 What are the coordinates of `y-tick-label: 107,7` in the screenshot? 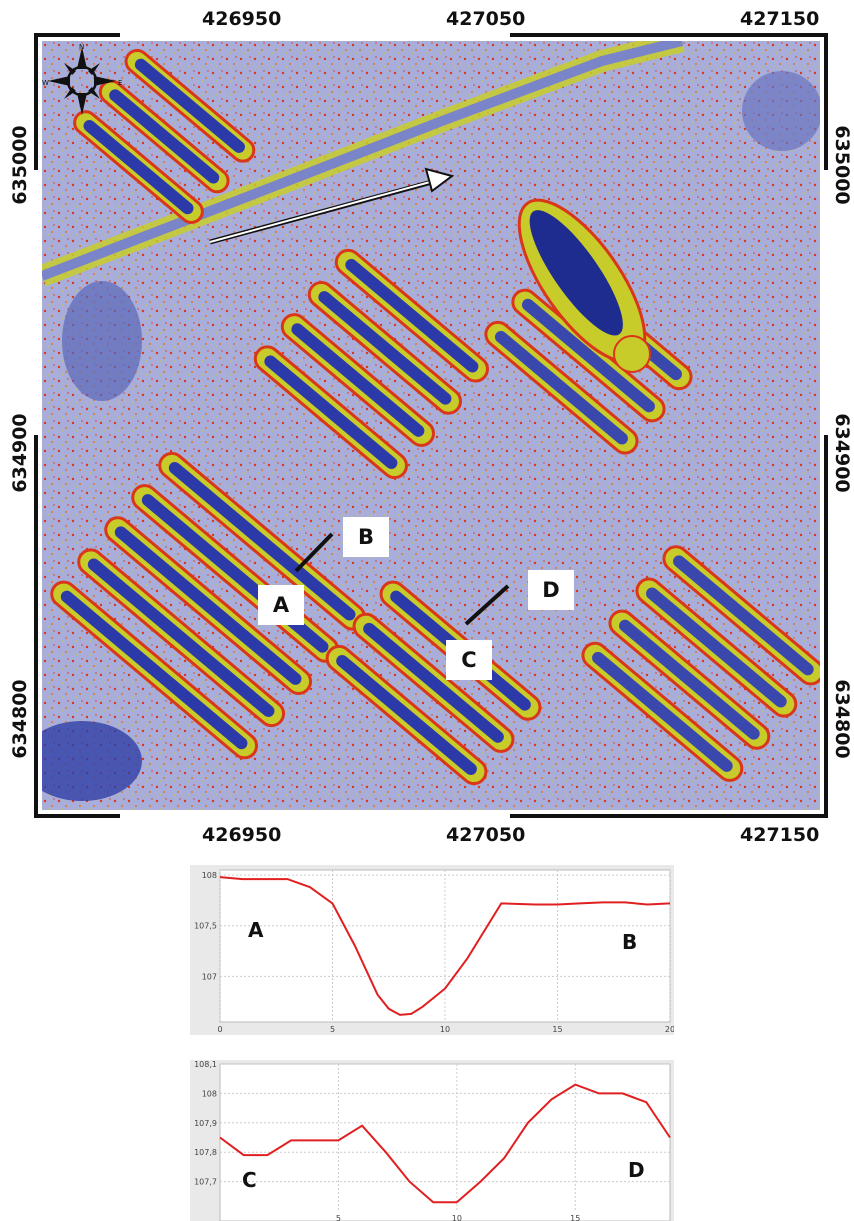 It's located at (205, 1182).